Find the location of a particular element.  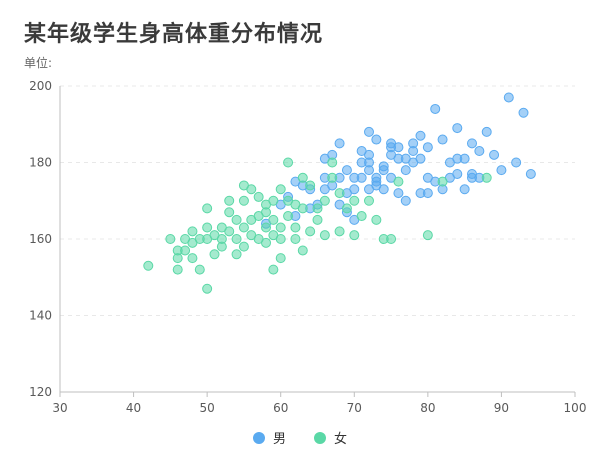

y-tick-label: 140 is located at coordinates (40, 316).